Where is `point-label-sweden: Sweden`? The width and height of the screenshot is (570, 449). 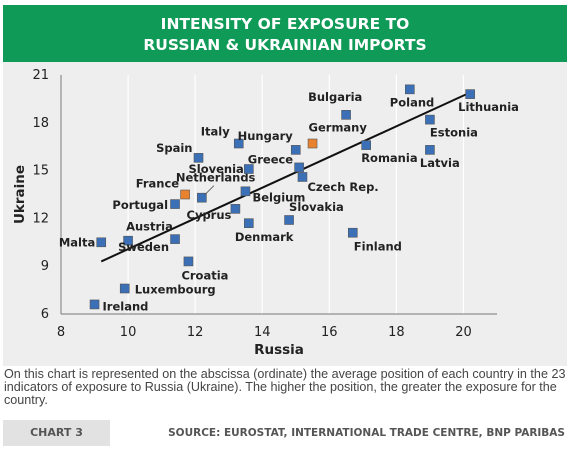
point-label-sweden: Sweden is located at coordinates (143, 247).